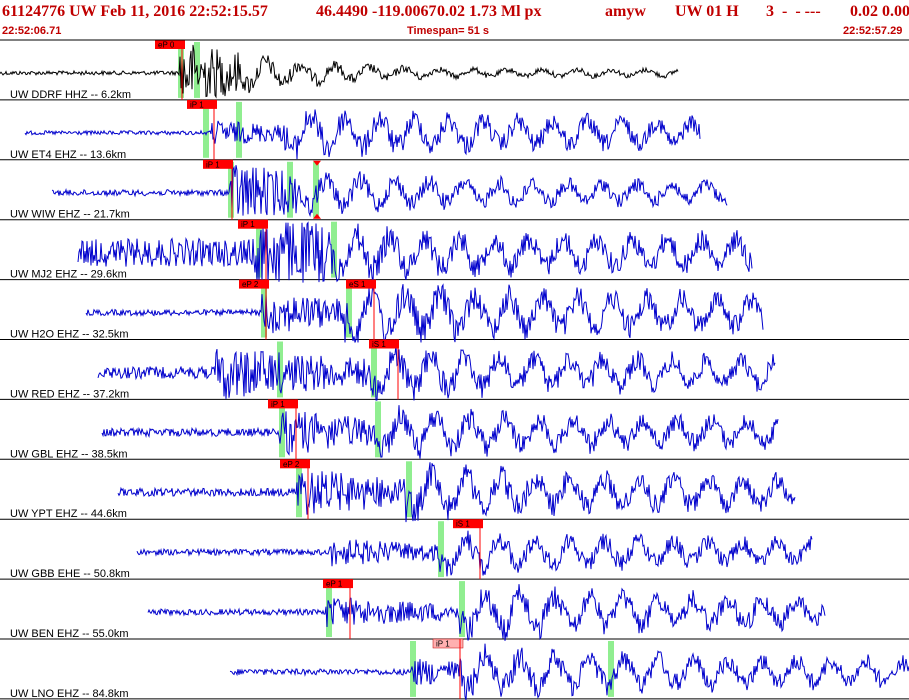  Describe the element at coordinates (170, 70) in the screenshot. I see `phase-pick: eP 0` at that location.